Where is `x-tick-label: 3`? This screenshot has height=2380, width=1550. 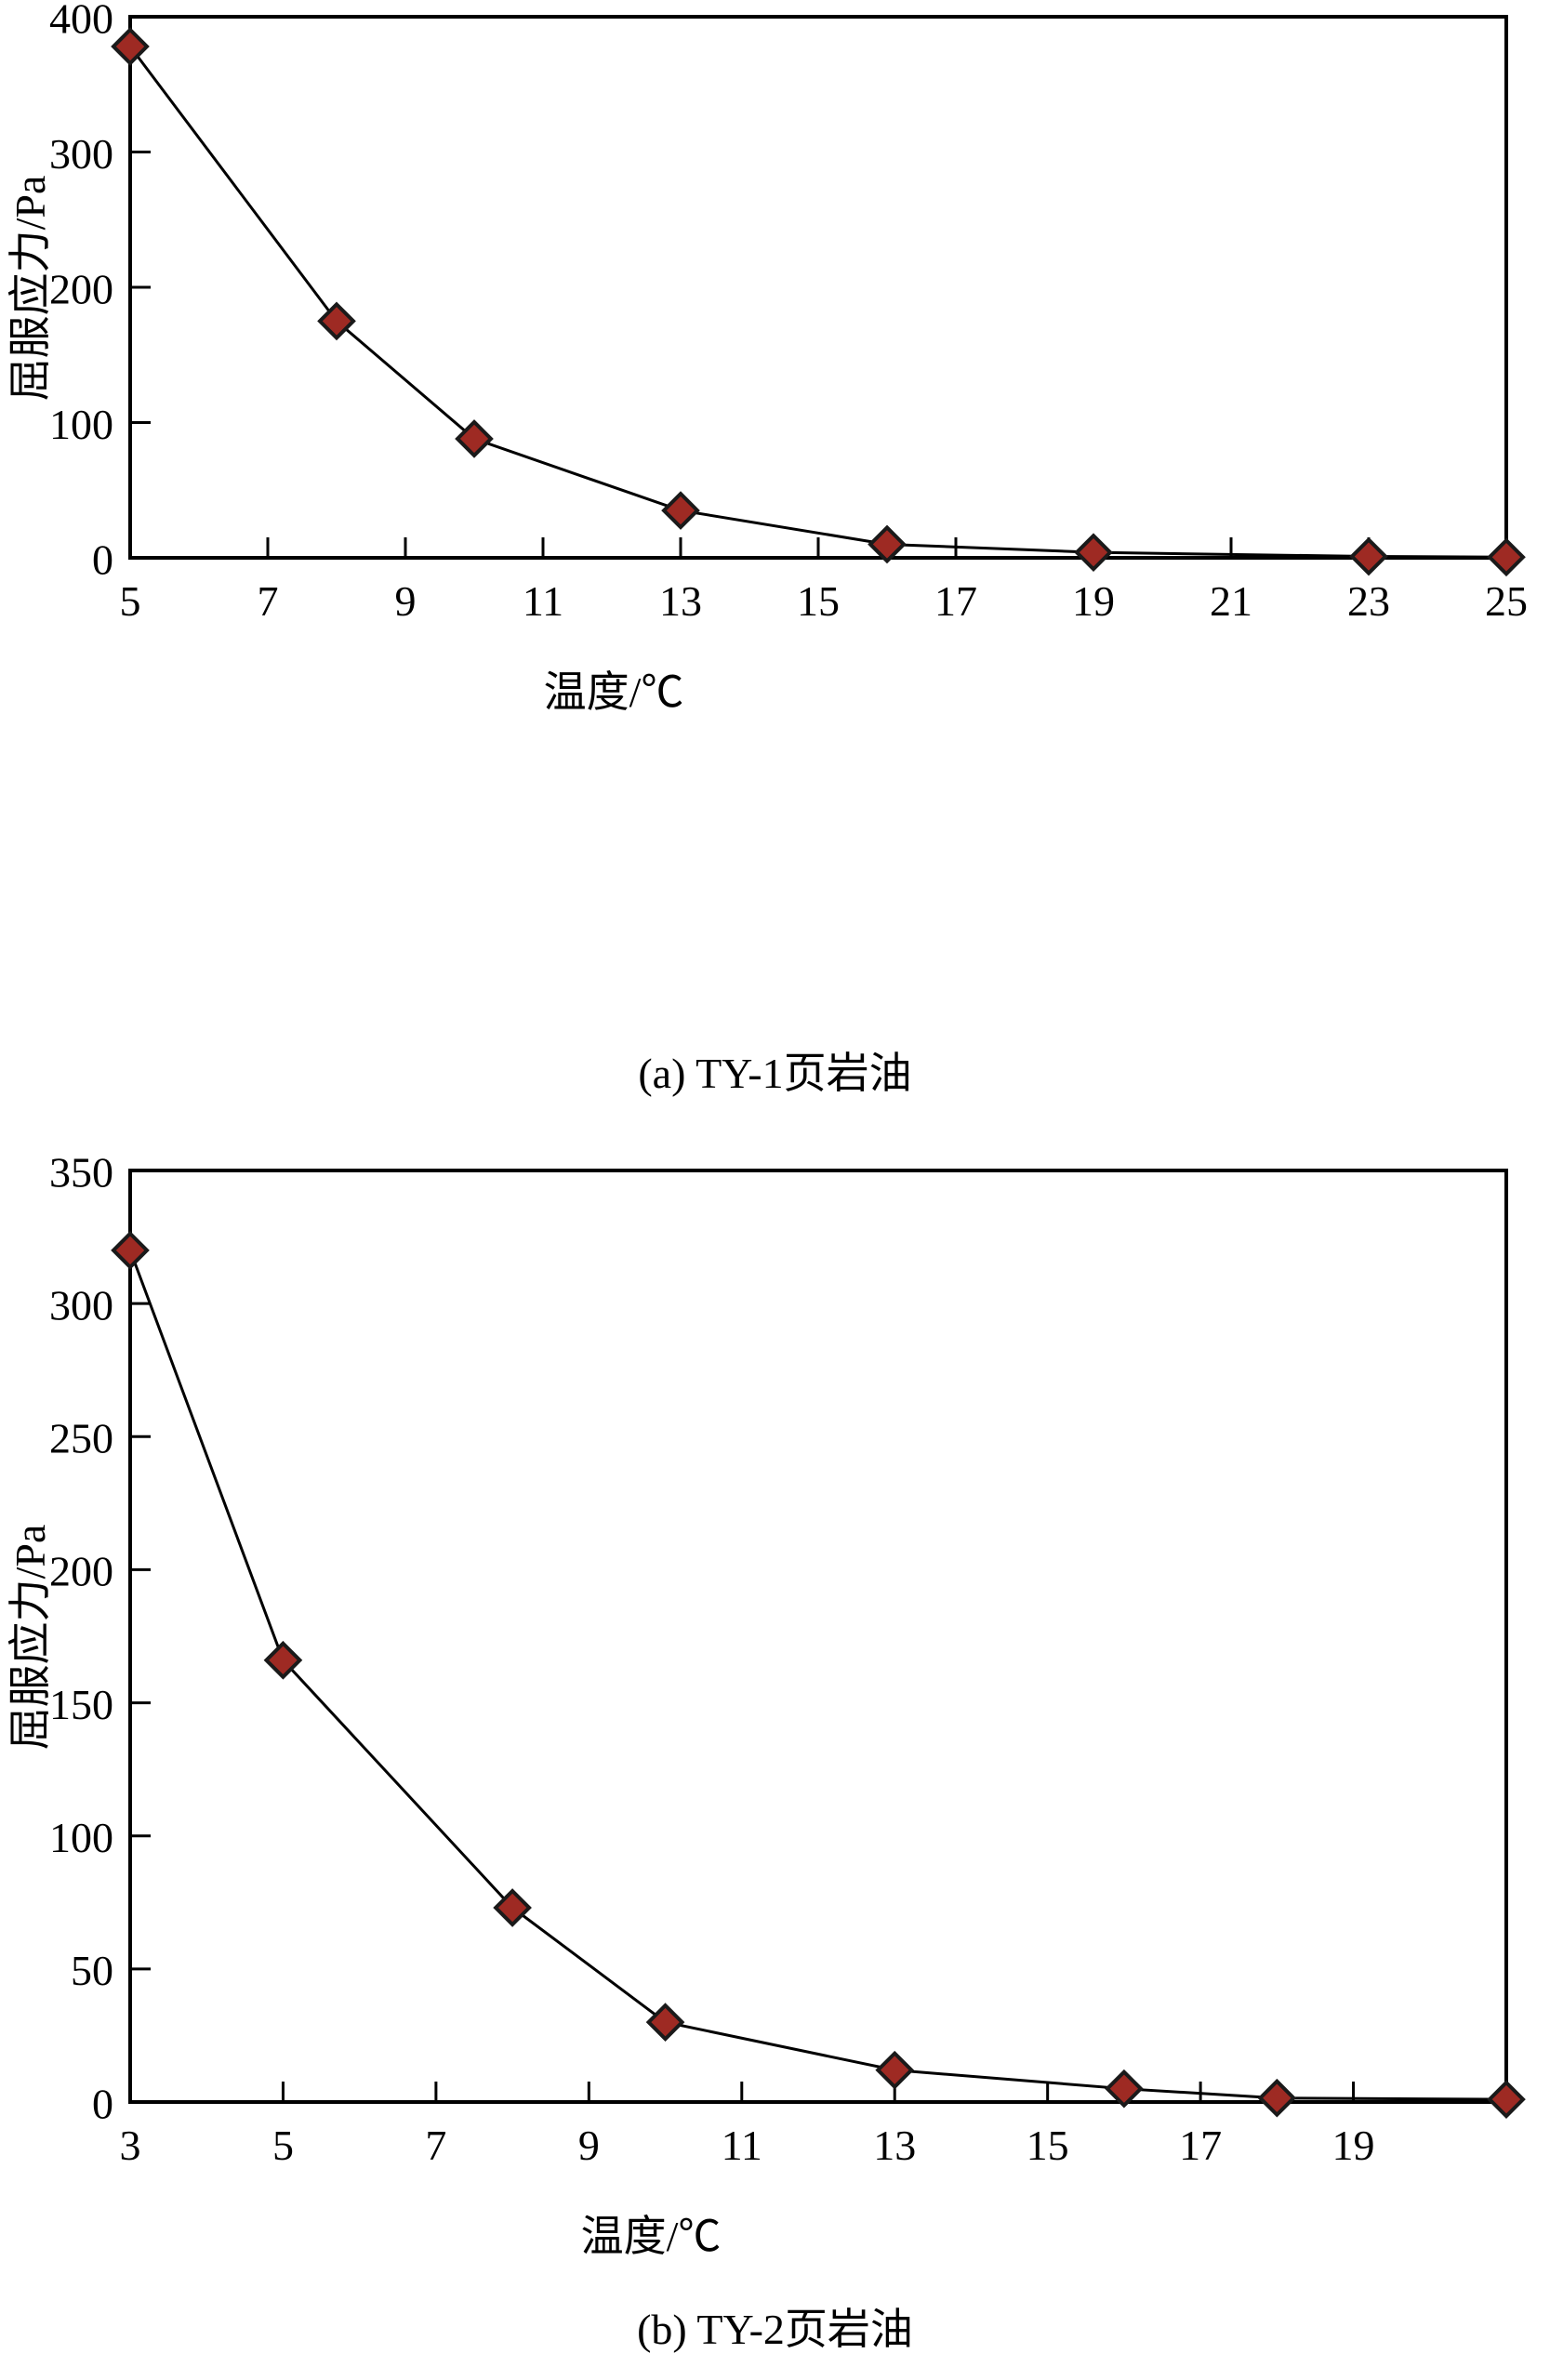
x-tick-label: 3 is located at coordinates (130, 2145).